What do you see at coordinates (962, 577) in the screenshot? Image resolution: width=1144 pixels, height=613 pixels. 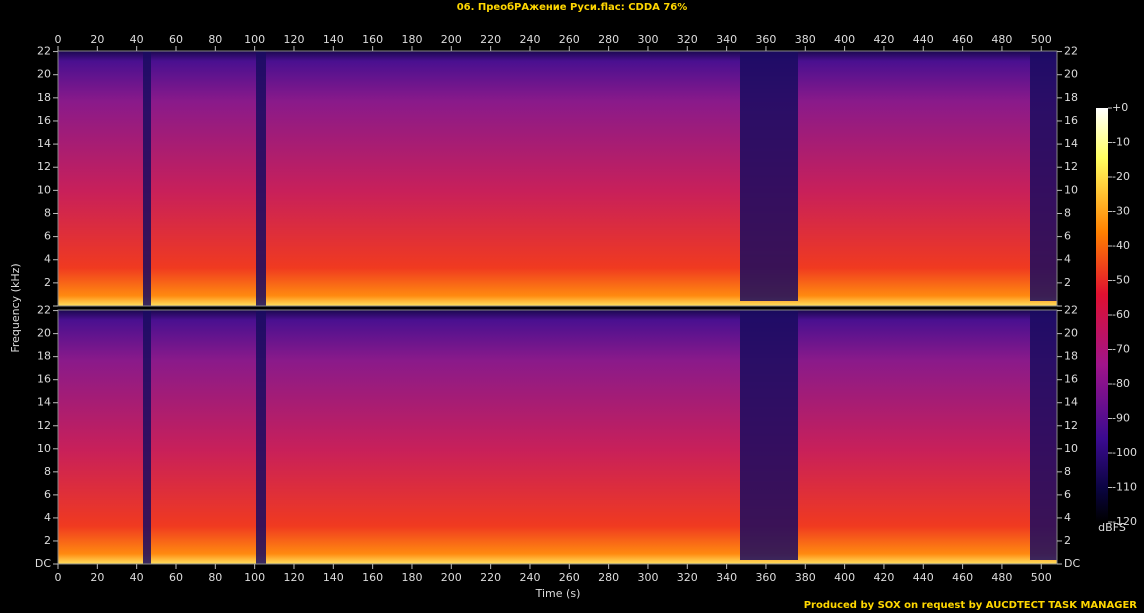 I see `x-tick-label: 460` at bounding box center [962, 577].